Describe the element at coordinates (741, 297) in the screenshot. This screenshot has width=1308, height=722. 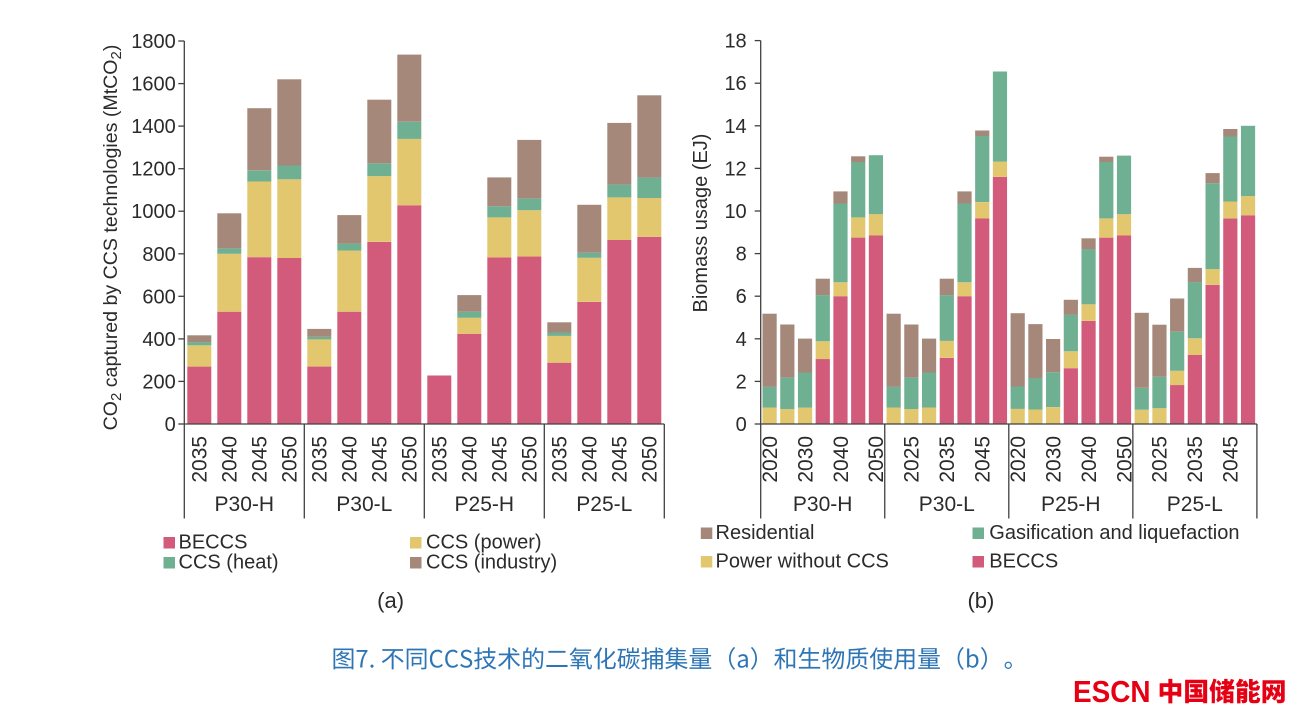
I see `svg-text: 6` at that location.